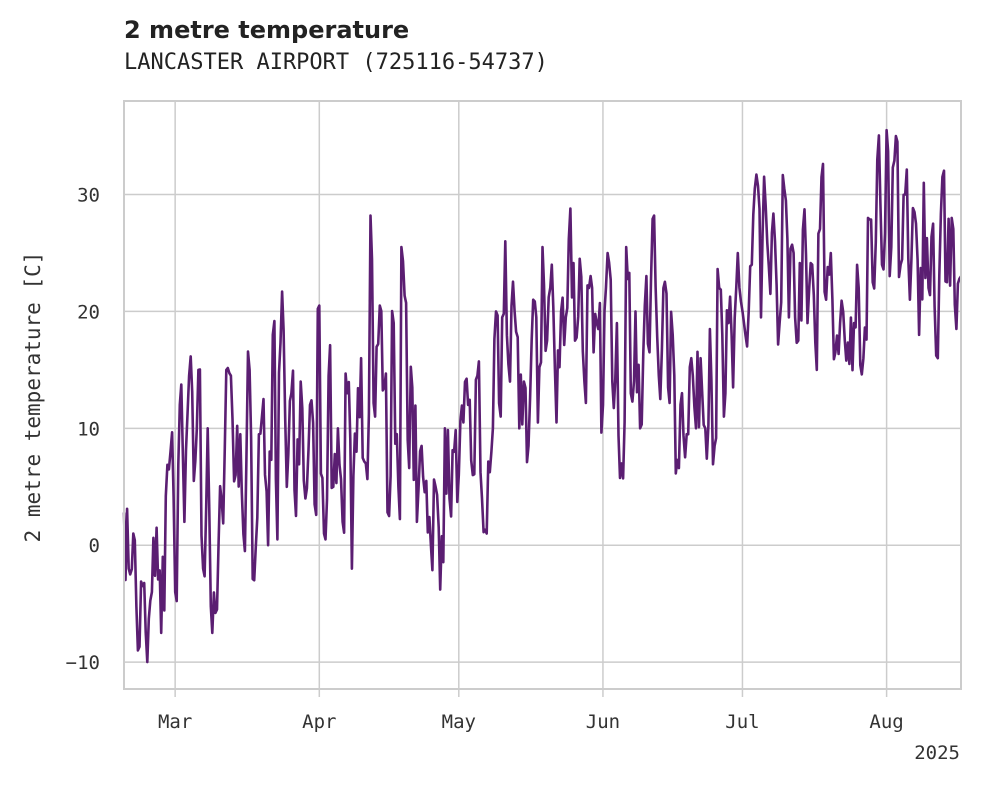 The height and width of the screenshot is (785, 981). What do you see at coordinates (94, 546) in the screenshot?
I see `y-tick-label: 0` at bounding box center [94, 546].